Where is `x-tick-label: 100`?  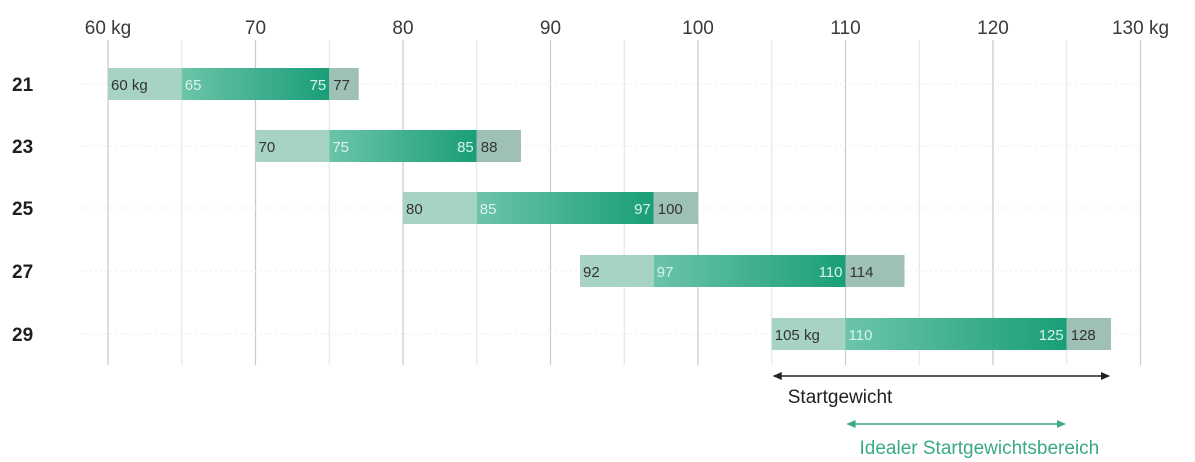 x-tick-label: 100 is located at coordinates (698, 28).